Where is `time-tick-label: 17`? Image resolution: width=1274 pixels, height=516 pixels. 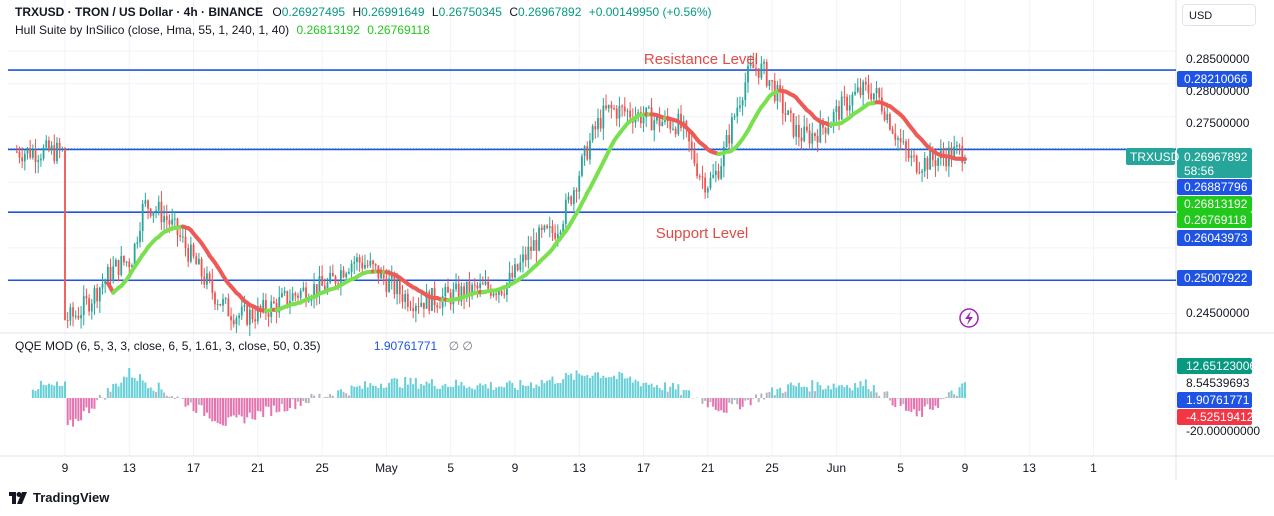
time-tick-label: 17 is located at coordinates (644, 468).